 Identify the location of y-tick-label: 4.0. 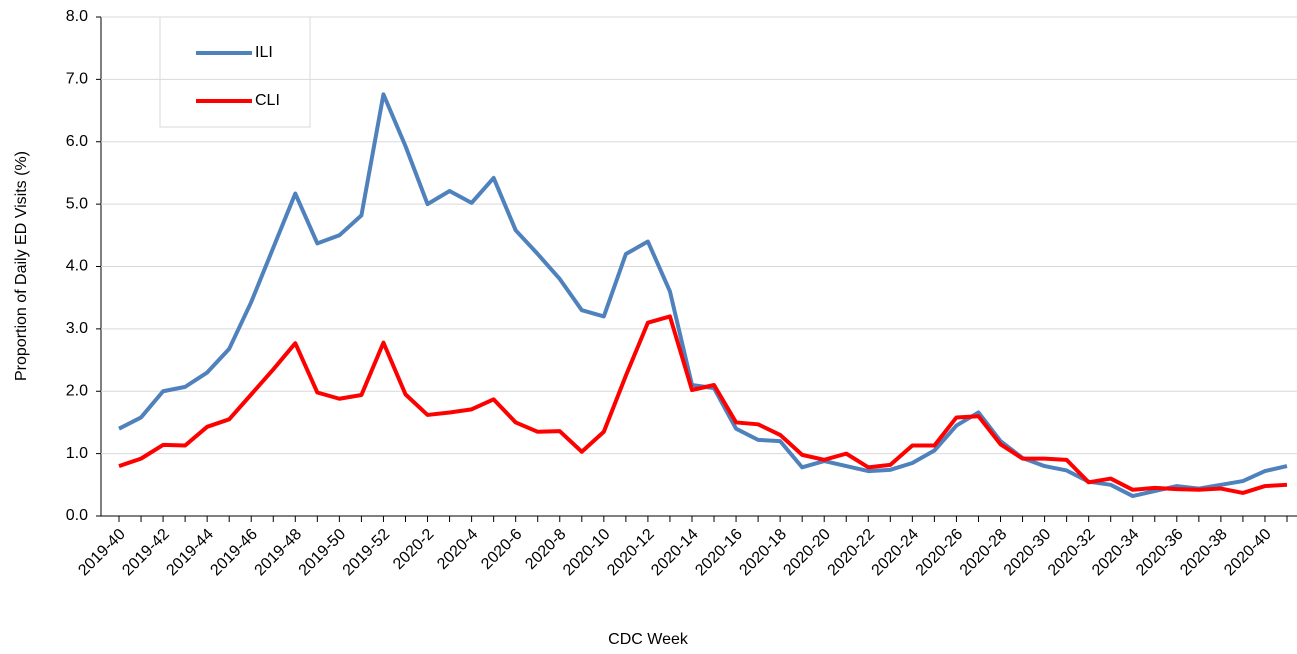
(77, 266).